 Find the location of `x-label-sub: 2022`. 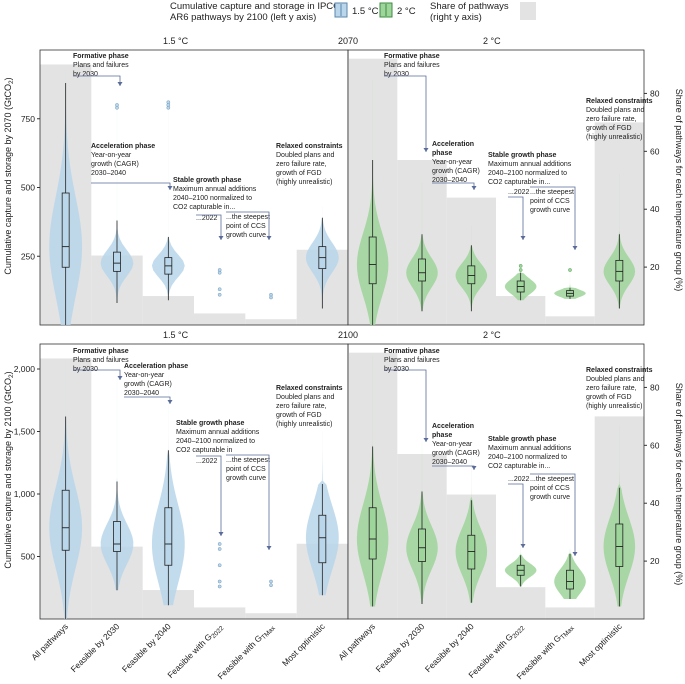

x-label-sub: 2022 is located at coordinates (518, 632).